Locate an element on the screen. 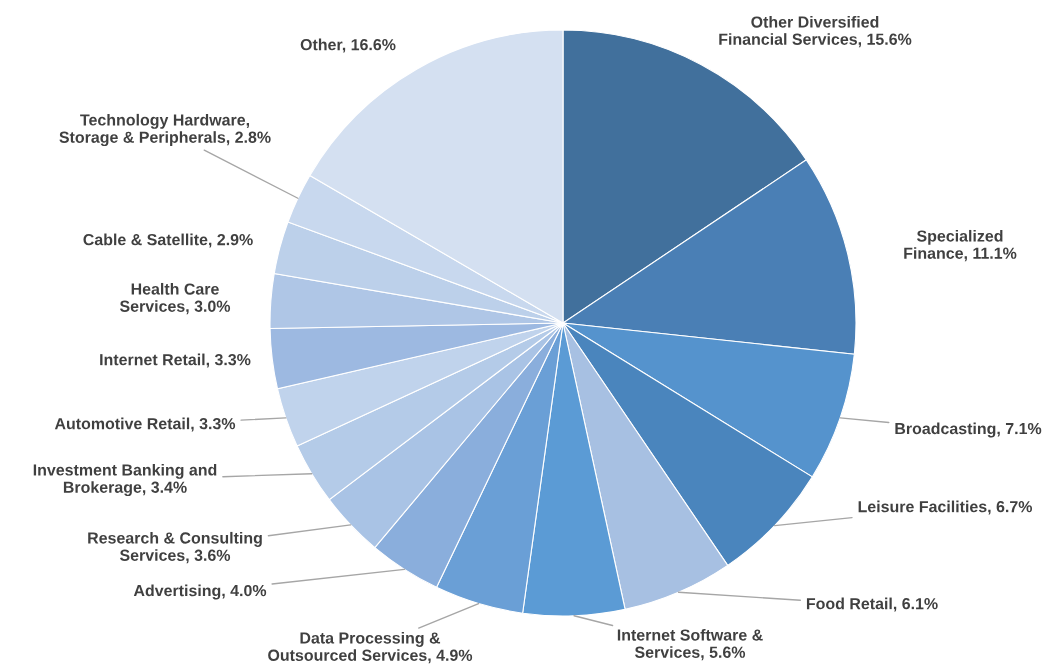 The width and height of the screenshot is (1055, 671). slice-label: Investment Banking and Brokerage, 3.4% is located at coordinates (125, 480).